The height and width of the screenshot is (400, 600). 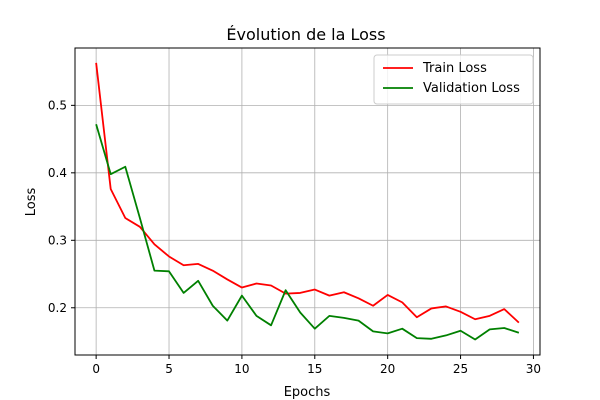 I want to click on y-axis-label: Loss, so click(x=31, y=202).